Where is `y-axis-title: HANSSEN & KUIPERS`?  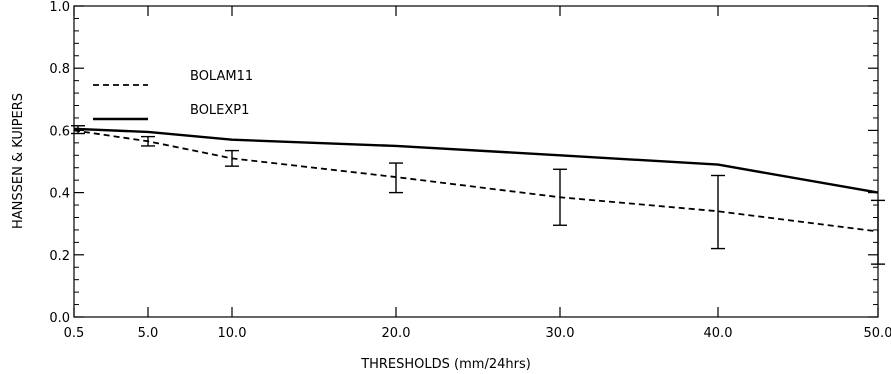 y-axis-title: HANSSEN & KUIPERS is located at coordinates (18, 161).